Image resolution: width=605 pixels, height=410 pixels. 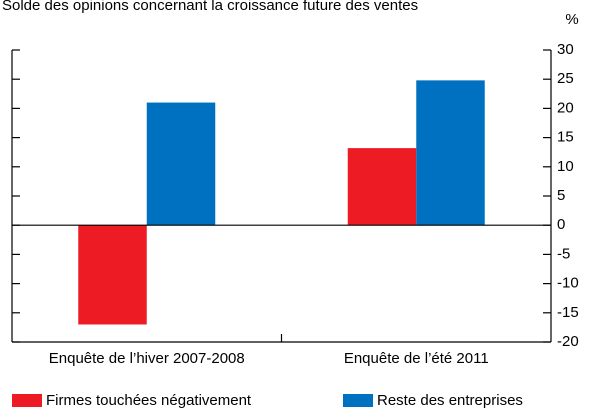 What do you see at coordinates (561, 224) in the screenshot?
I see `y-tick-label: 0` at bounding box center [561, 224].